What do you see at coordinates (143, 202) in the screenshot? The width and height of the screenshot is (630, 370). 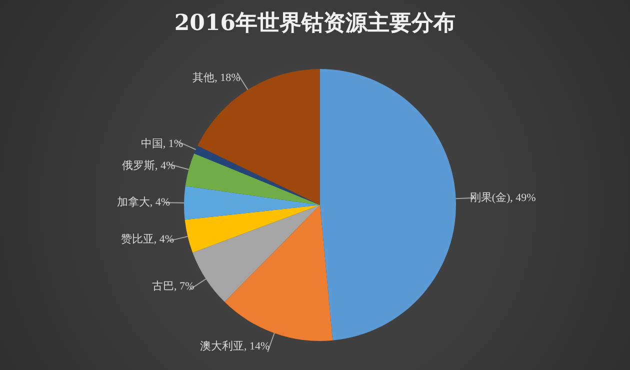 I see `slice-label: 加拿大, 4%` at bounding box center [143, 202].